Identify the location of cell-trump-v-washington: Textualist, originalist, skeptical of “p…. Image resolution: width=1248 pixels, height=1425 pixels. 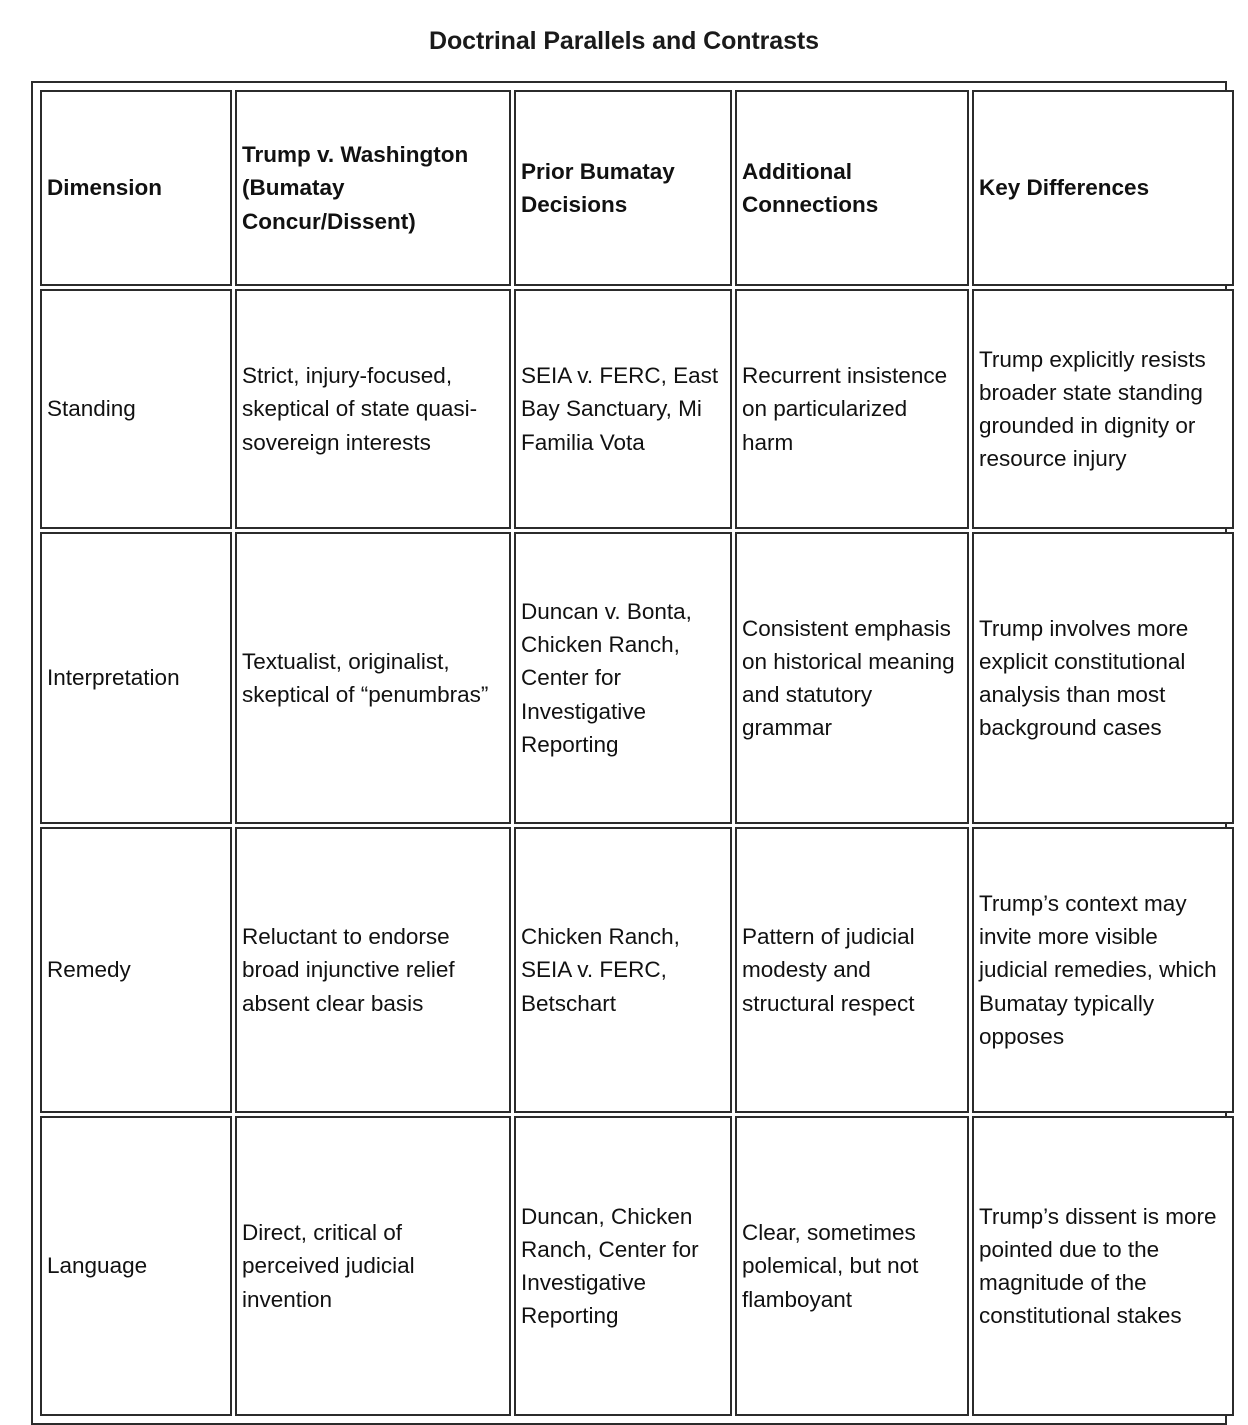
(373, 678).